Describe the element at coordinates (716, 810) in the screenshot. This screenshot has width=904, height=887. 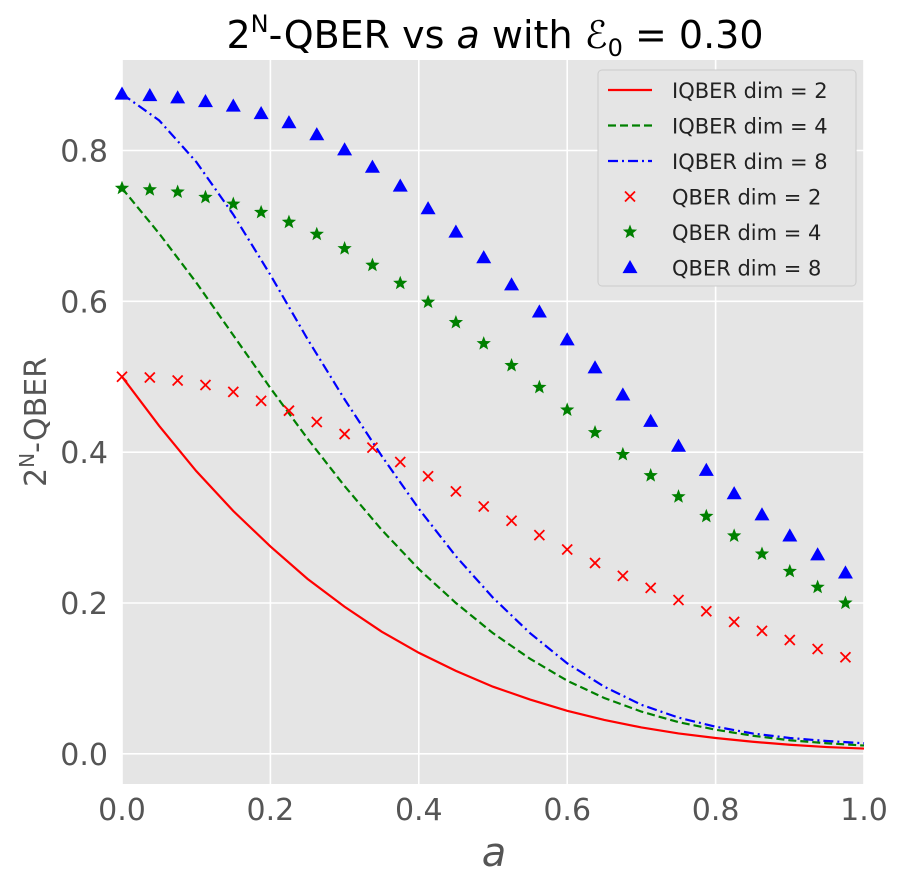
I see `x-tick-label: 0.8` at that location.